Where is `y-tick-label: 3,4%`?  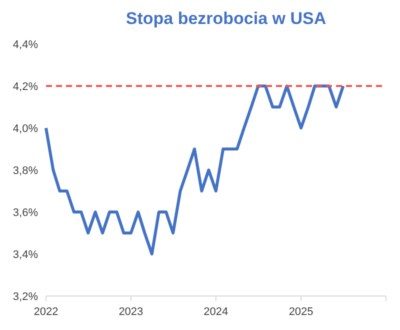 y-tick-label: 3,4% is located at coordinates (25, 255).